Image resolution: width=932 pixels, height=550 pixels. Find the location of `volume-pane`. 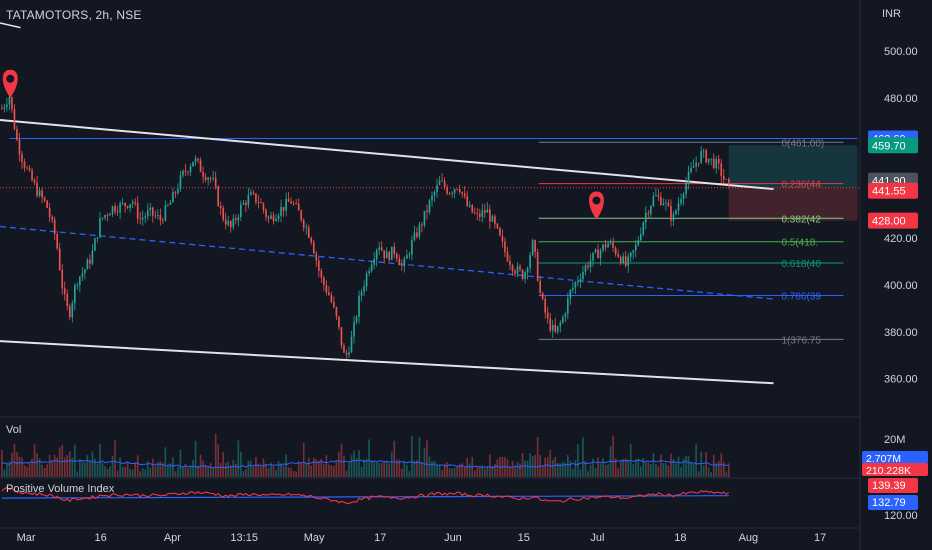

volume-pane is located at coordinates (365, 455).